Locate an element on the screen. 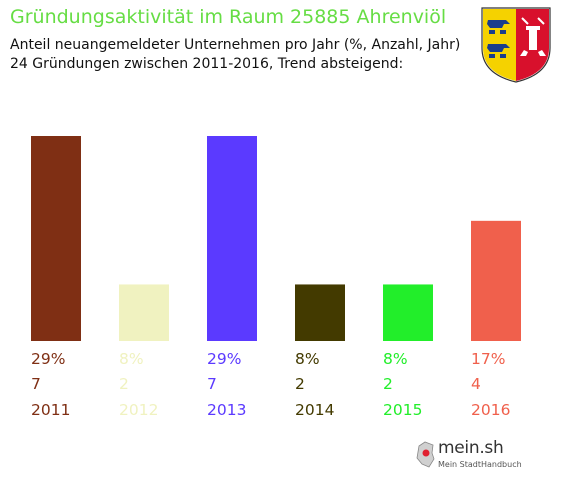  bar-percent-label-2015: 8% is located at coordinates (395, 359).